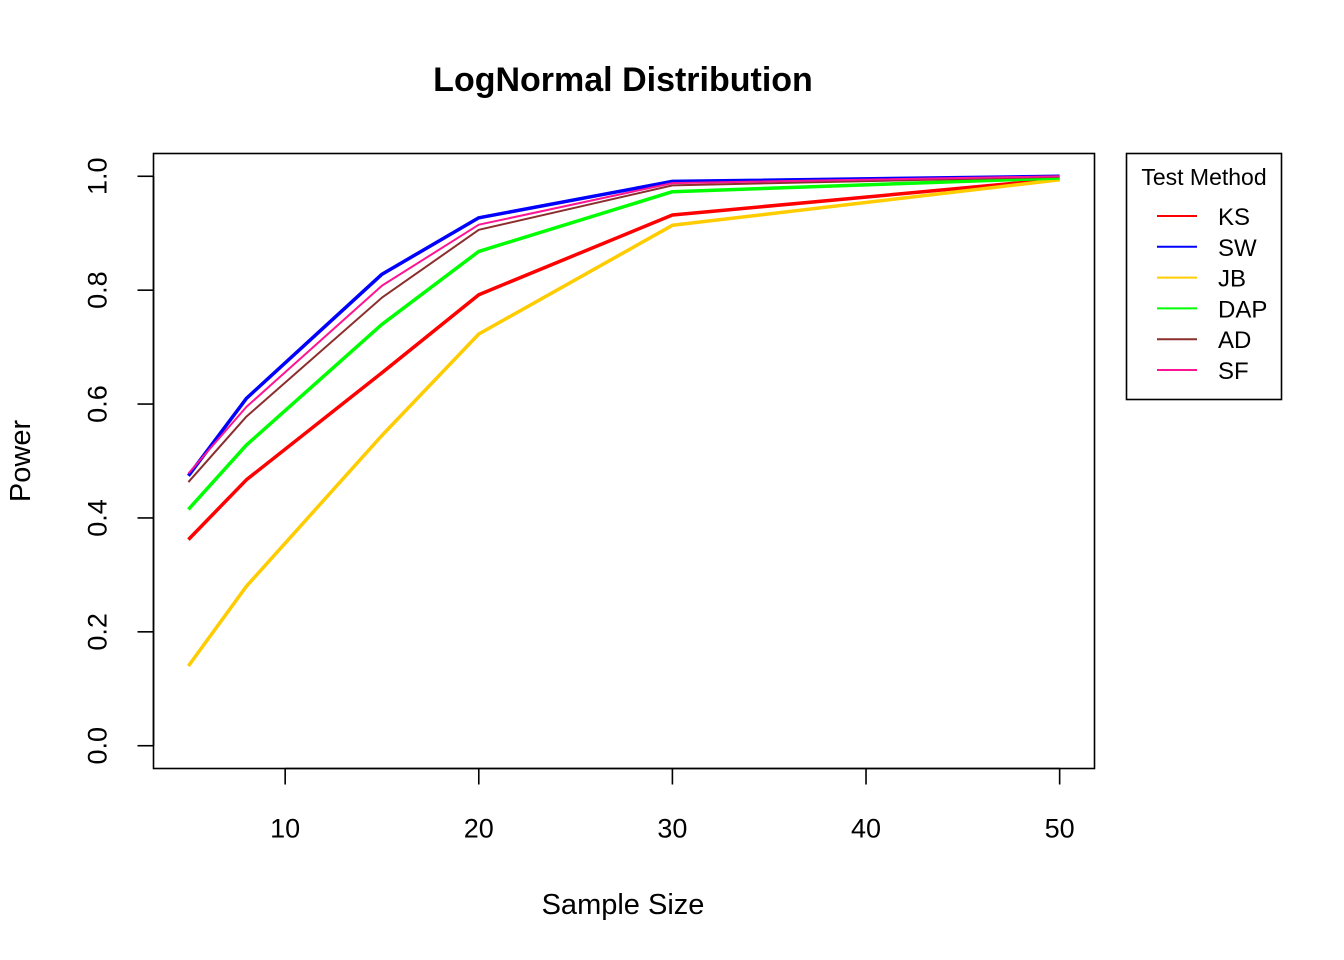 This screenshot has width=1344, height=960. I want to click on x-tick-label: 10, so click(285, 829).